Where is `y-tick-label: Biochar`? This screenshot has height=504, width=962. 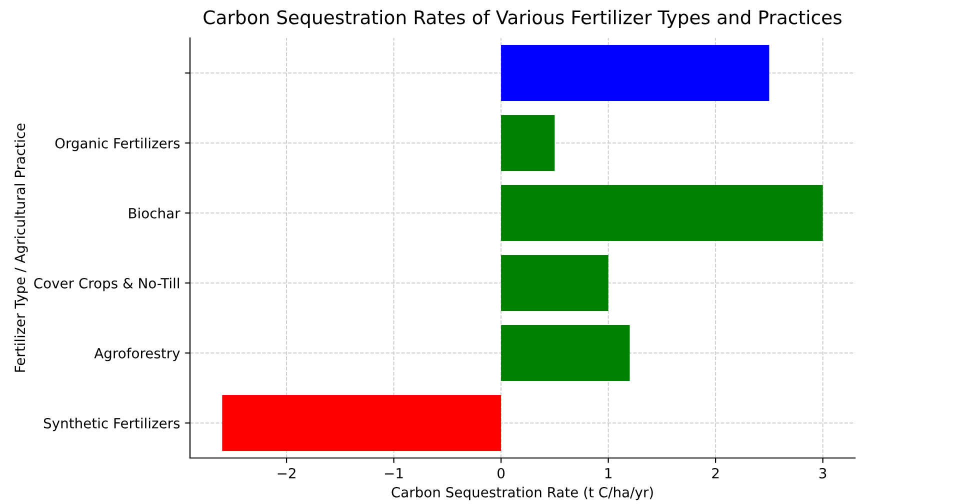 y-tick-label: Biochar is located at coordinates (154, 213).